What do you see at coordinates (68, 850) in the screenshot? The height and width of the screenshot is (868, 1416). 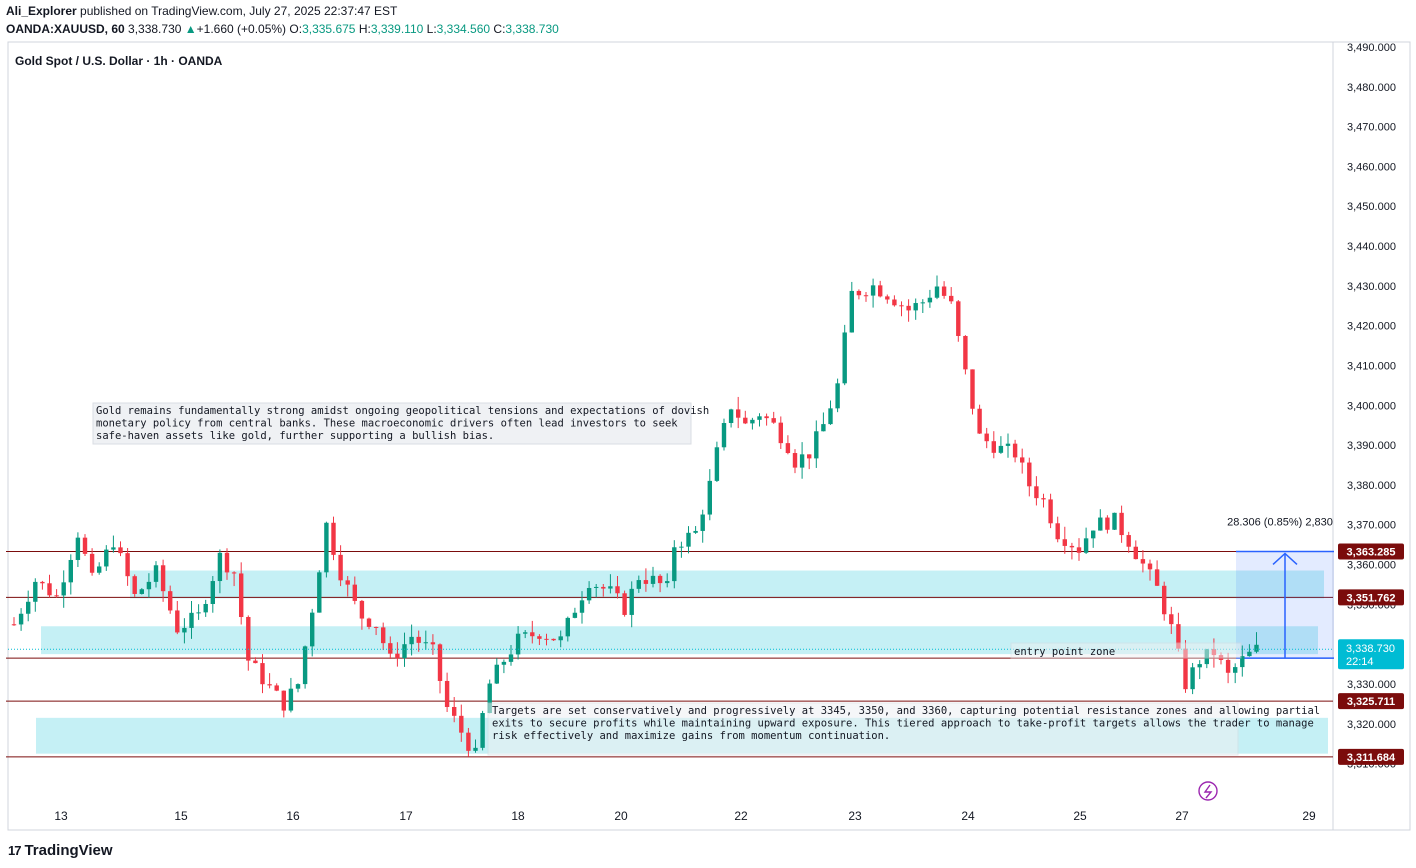 I see `watermark-text: TradingView` at bounding box center [68, 850].